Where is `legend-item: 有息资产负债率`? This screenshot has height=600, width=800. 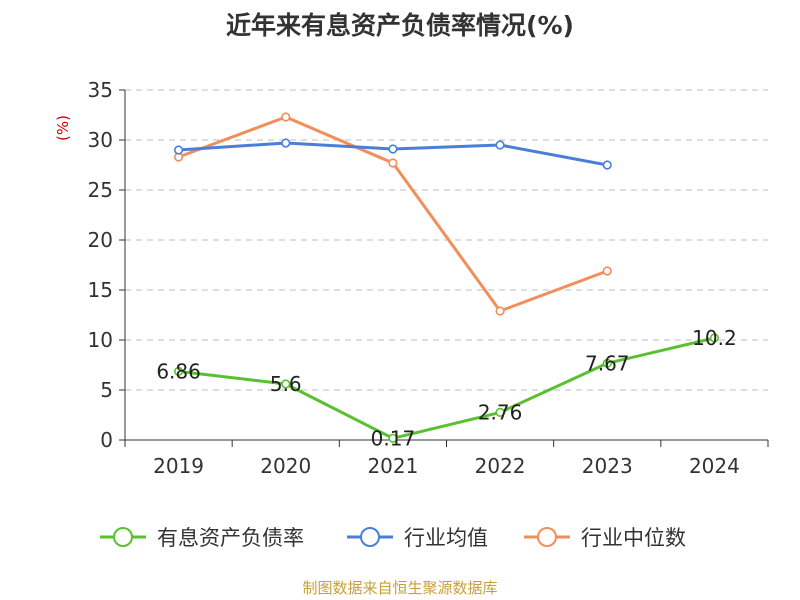 legend-item: 有息资产负债率 is located at coordinates (202, 538).